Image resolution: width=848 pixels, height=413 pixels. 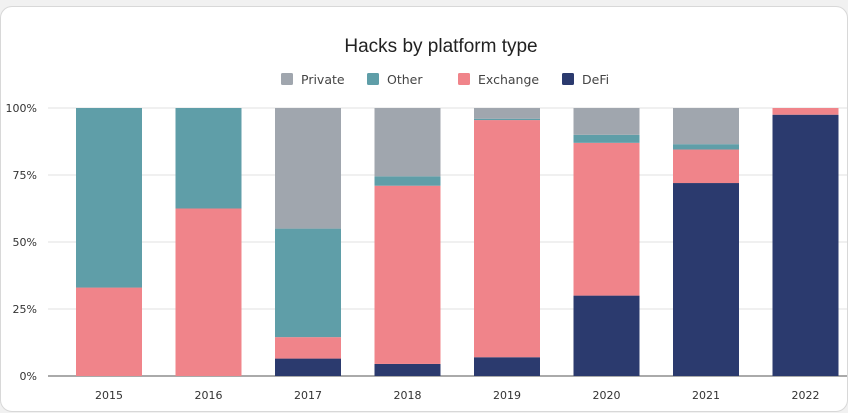 I want to click on bar-private-2017, so click(x=308, y=168).